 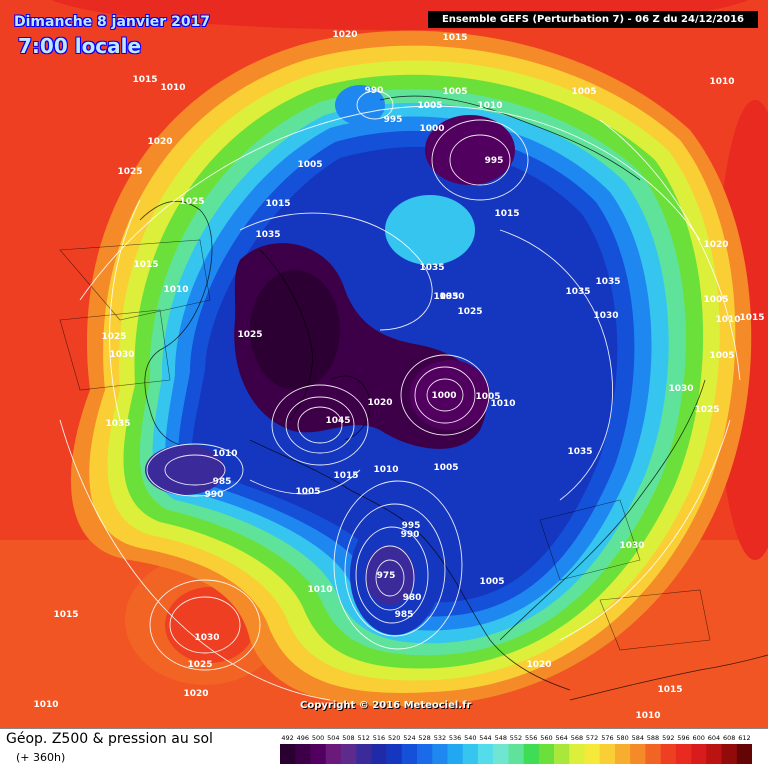 I want to click on legend-value: 592, so click(x=668, y=738).